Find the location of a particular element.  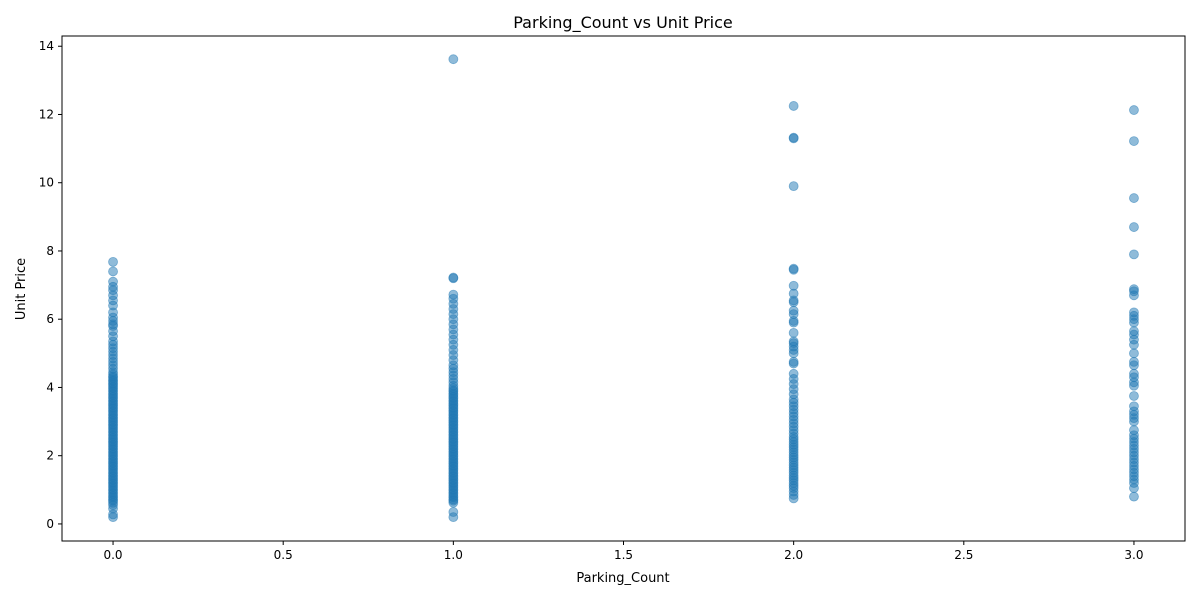

y-axis: 0 2 4 6 8 10 12 14 is located at coordinates (50, 285).